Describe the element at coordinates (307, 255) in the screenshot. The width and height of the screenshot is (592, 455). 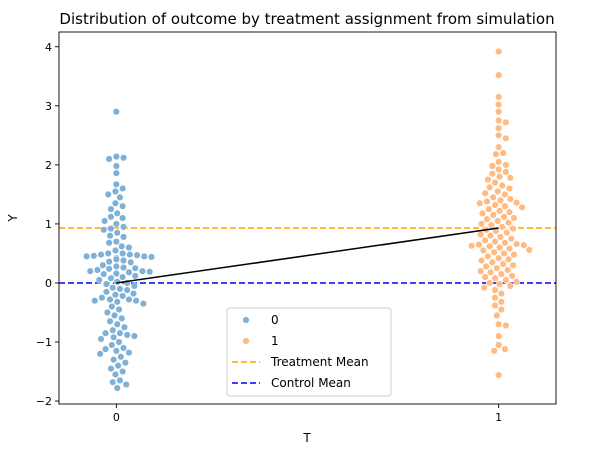
I see `mean-connecting-line` at that location.